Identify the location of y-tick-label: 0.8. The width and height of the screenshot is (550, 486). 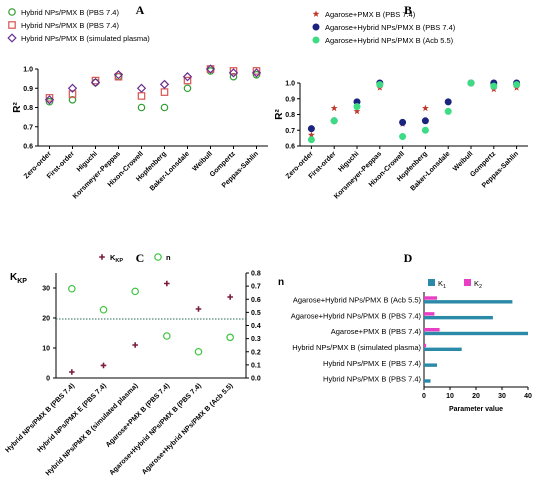
(28, 108).